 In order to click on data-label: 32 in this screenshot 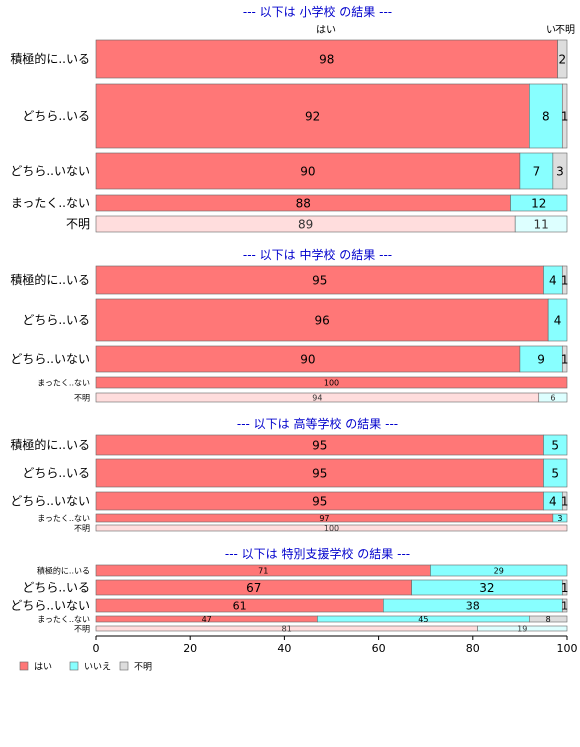, I will do `click(486, 588)`.